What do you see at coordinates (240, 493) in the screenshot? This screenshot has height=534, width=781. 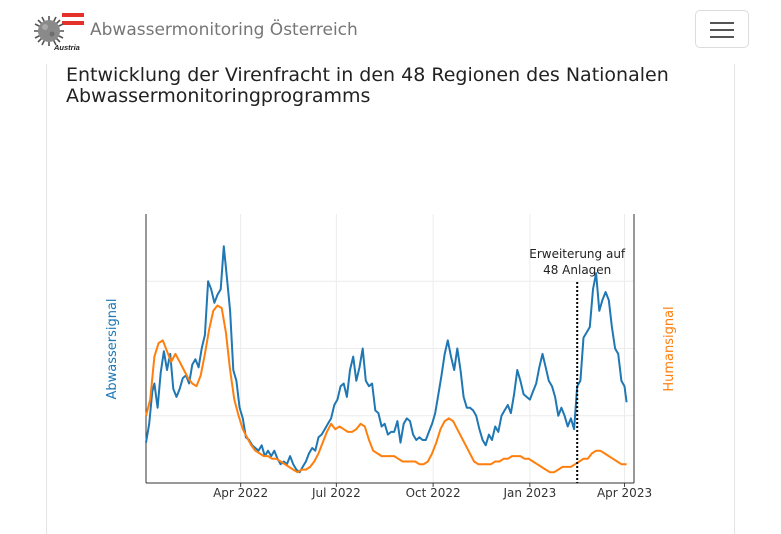 I see `x-tick-label: Apr 2022` at bounding box center [240, 493].